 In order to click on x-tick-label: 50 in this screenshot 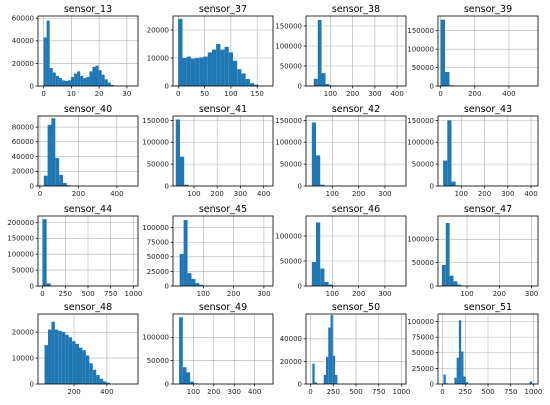, I will do `click(204, 94)`.